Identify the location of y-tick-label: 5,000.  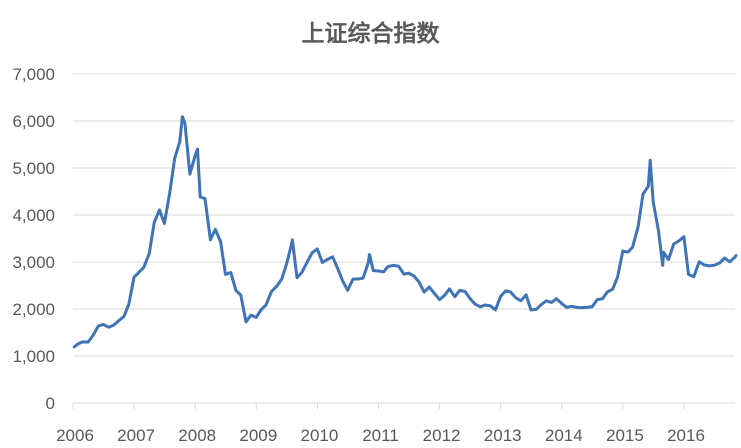
(33, 168).